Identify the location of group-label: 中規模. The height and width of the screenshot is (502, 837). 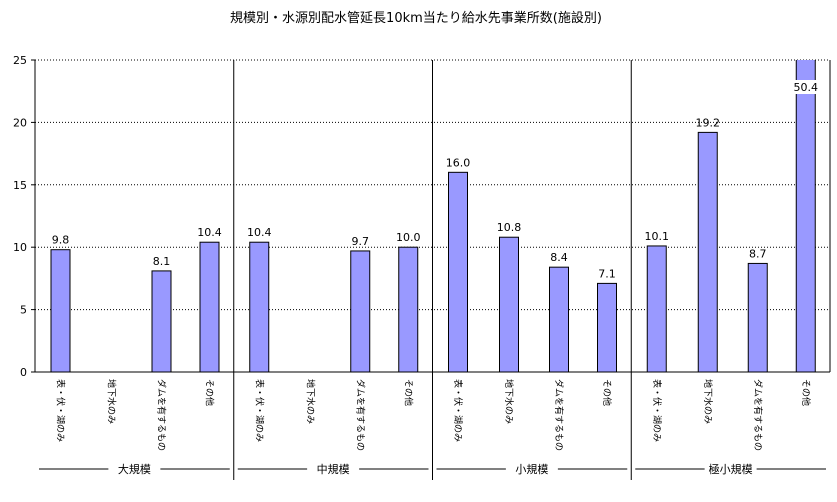
(333, 469).